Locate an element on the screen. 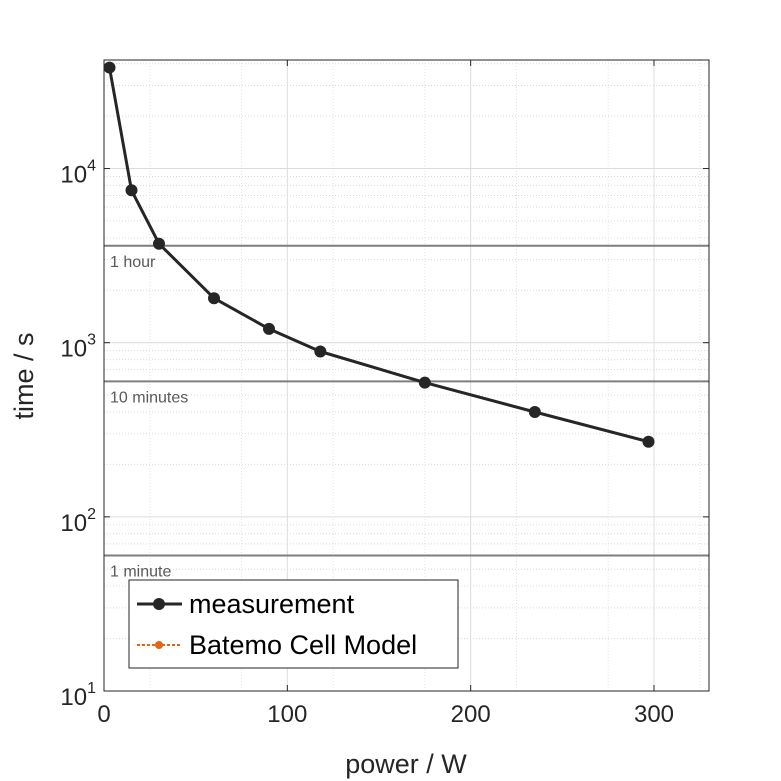 The height and width of the screenshot is (781, 781). legend-measurement-label: measurement is located at coordinates (272, 604).